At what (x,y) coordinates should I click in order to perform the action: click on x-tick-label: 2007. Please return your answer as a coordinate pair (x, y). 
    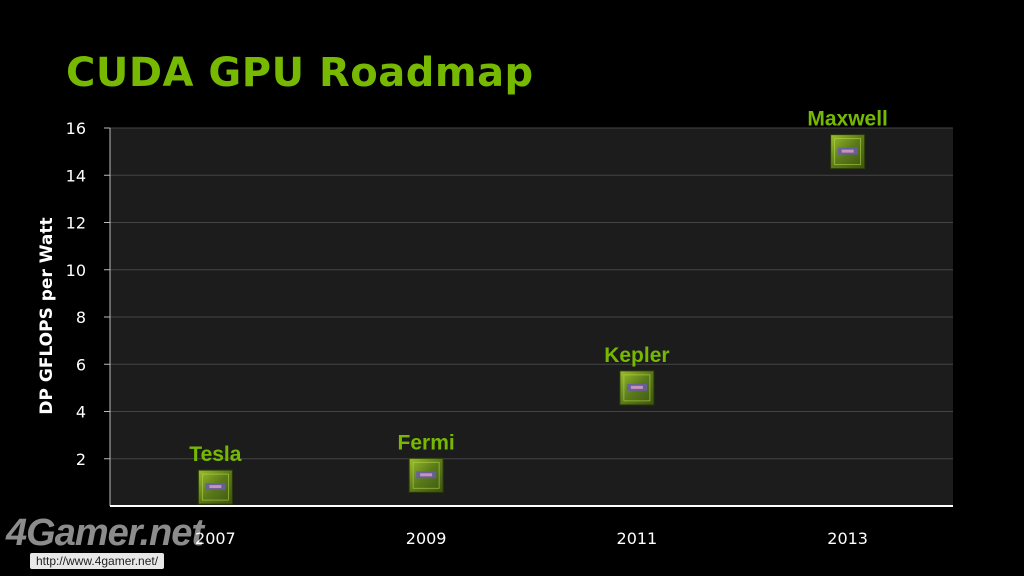
    Looking at the image, I should click on (215, 538).